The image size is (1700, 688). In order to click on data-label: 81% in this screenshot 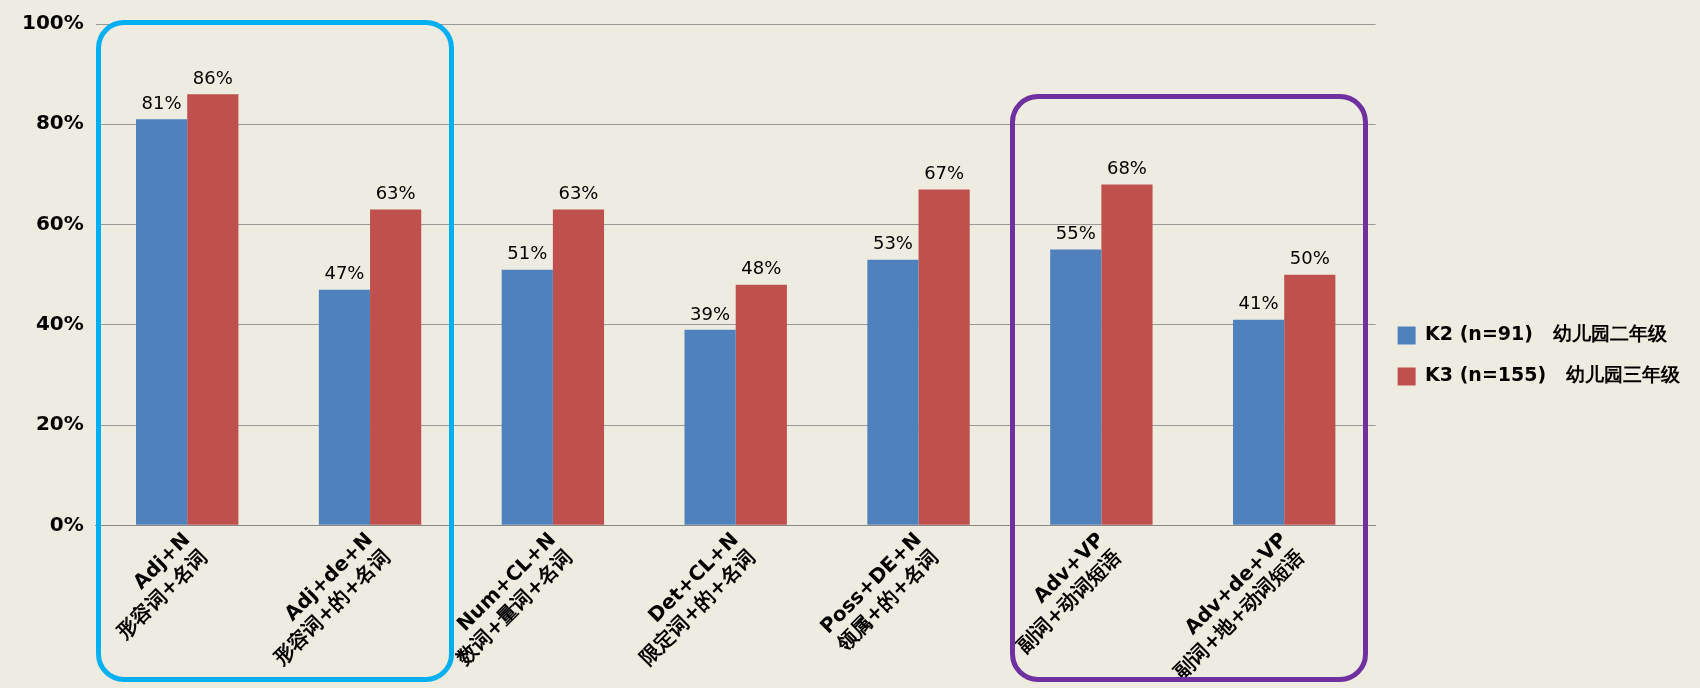, I will do `click(161, 102)`.